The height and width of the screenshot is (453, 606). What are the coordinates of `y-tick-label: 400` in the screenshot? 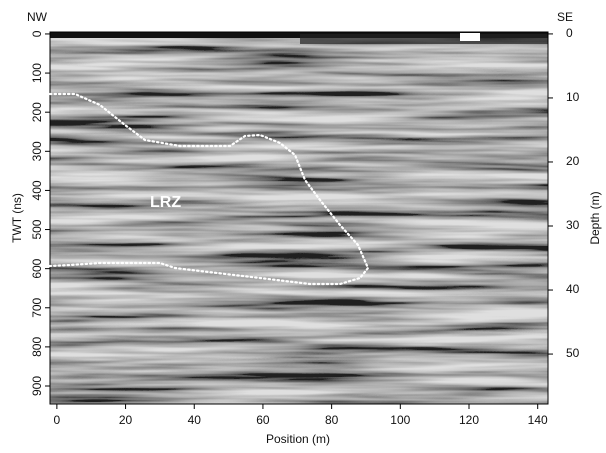 It's located at (37, 190).